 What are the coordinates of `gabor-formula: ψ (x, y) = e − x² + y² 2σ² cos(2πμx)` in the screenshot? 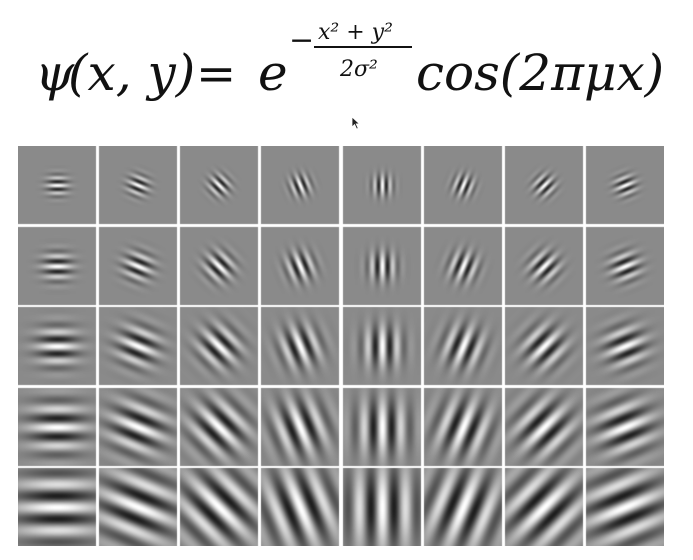 It's located at (349, 61).